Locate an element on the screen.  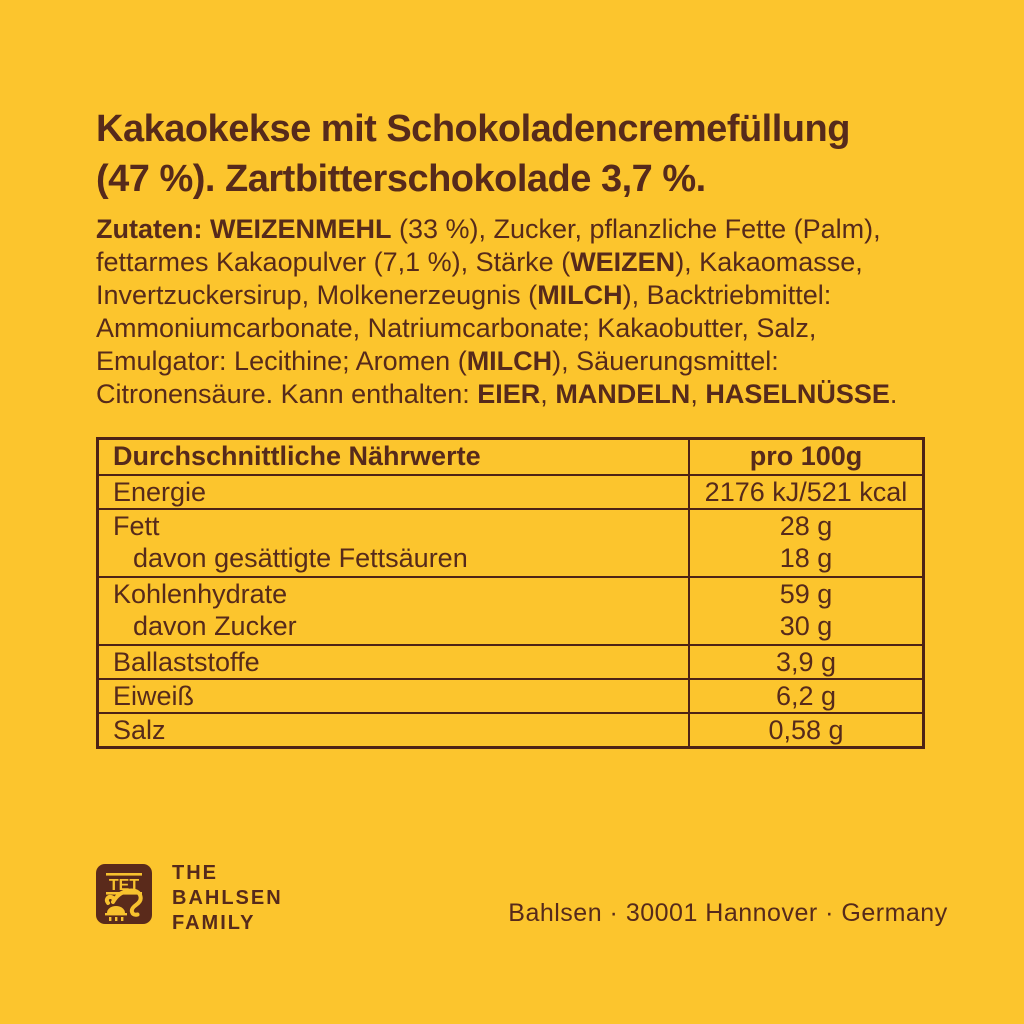
allergen-emphasis: Zutaten: WEIZENMEHL is located at coordinates (244, 229).